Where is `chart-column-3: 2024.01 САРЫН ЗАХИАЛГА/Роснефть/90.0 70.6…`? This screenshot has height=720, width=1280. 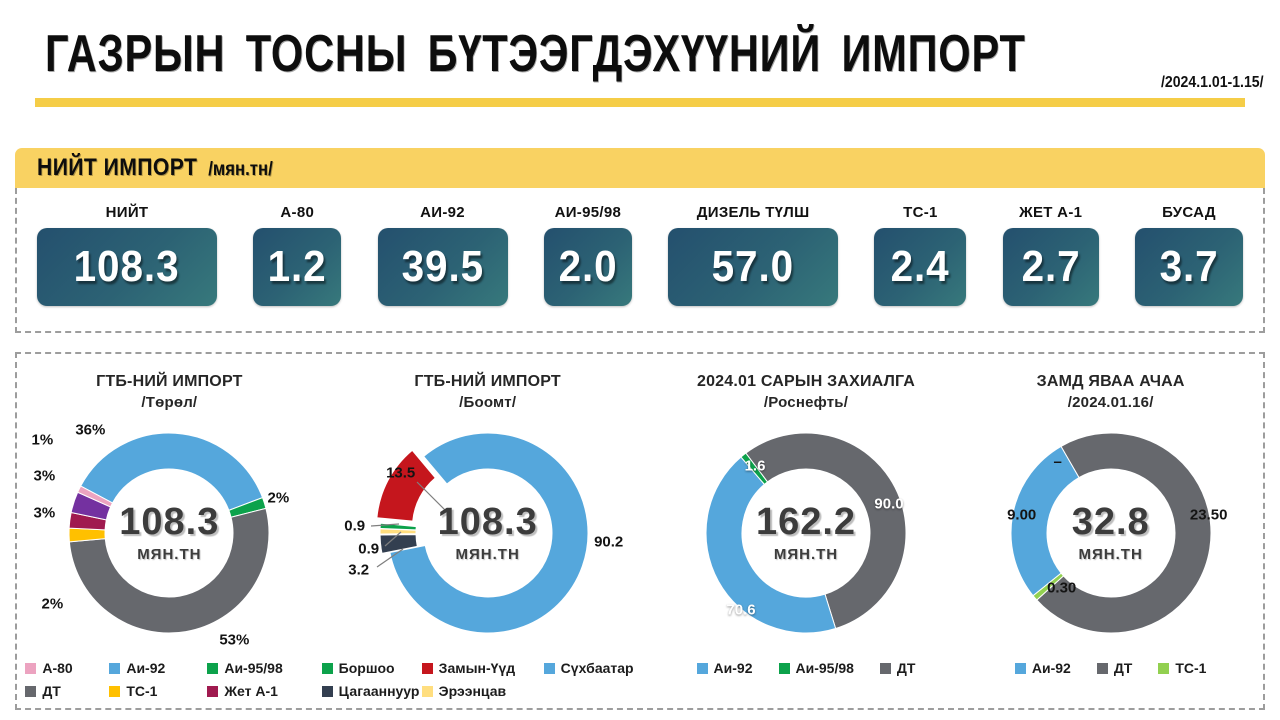
chart-column-3: 2024.01 САРЫН ЗАХИАЛГА/Роснефть/90.0 70.6… is located at coordinates (806, 531).